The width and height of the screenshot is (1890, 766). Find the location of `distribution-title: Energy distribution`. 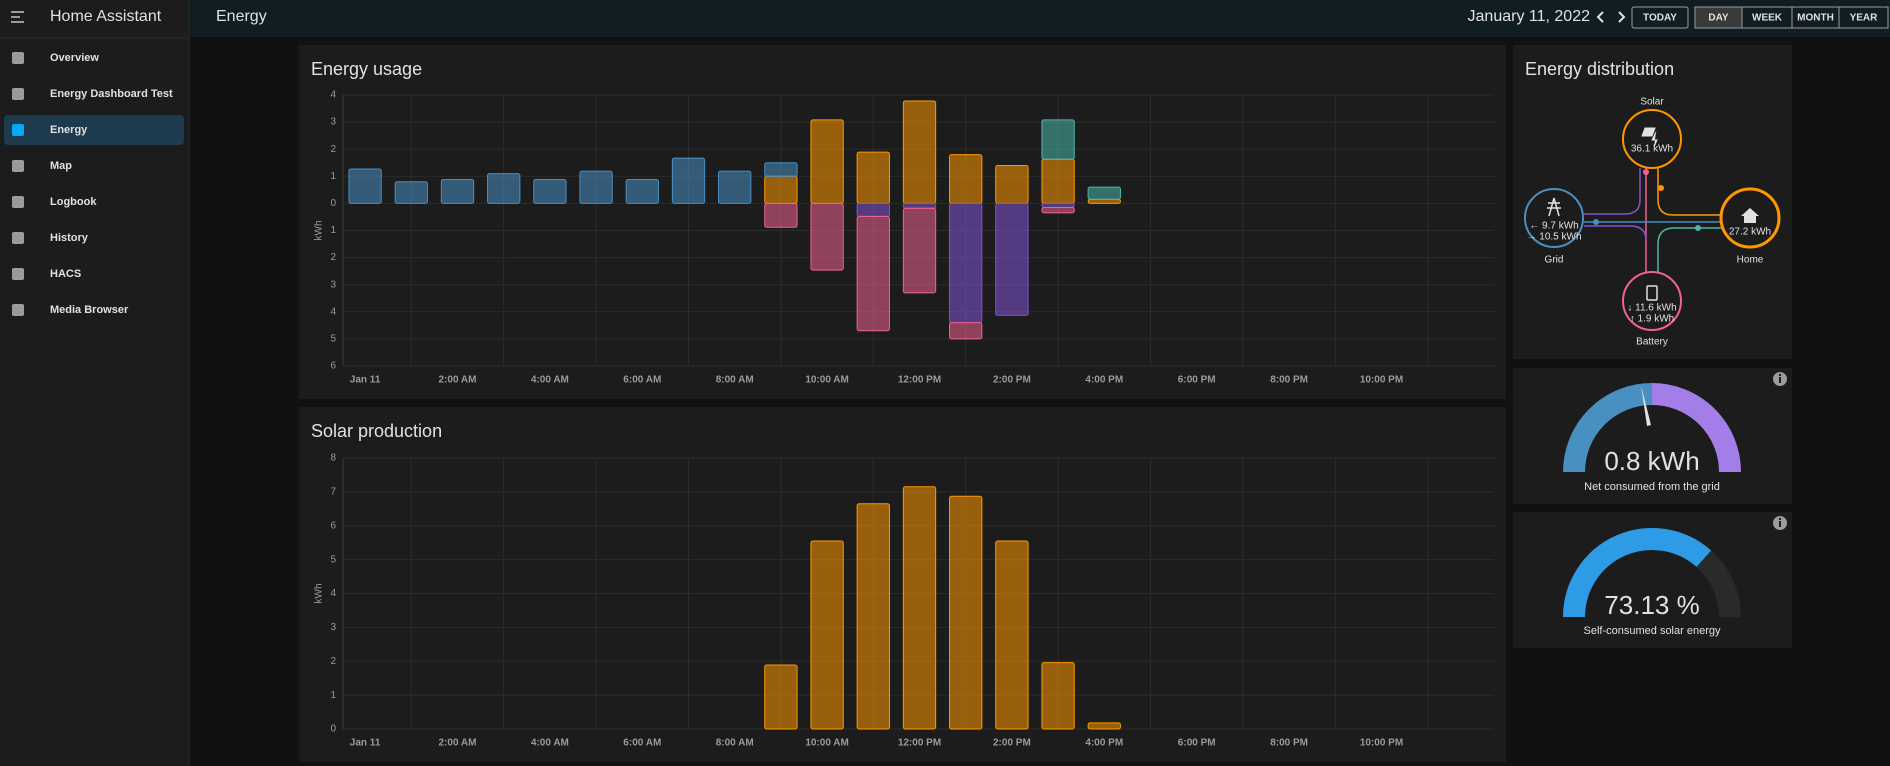

distribution-title: Energy distribution is located at coordinates (1599, 69).